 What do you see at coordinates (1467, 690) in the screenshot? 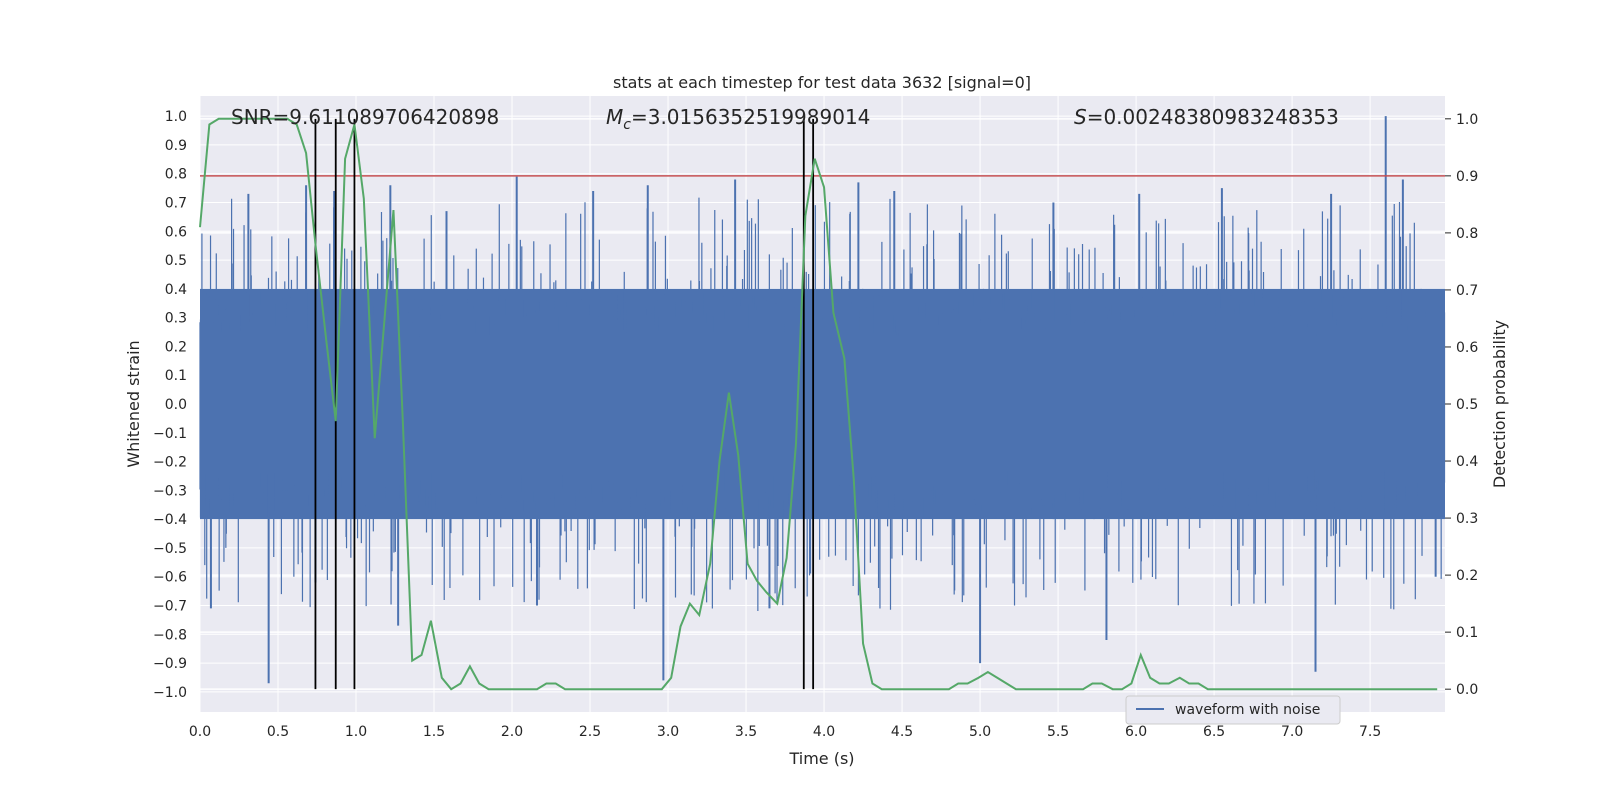
I see `y-right-tick-label: 0.0` at bounding box center [1467, 690].